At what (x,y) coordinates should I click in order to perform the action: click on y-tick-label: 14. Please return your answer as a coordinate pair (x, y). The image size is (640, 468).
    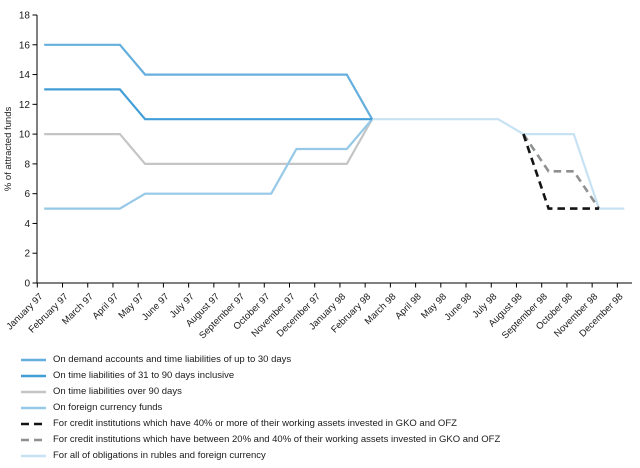
    Looking at the image, I should click on (25, 75).